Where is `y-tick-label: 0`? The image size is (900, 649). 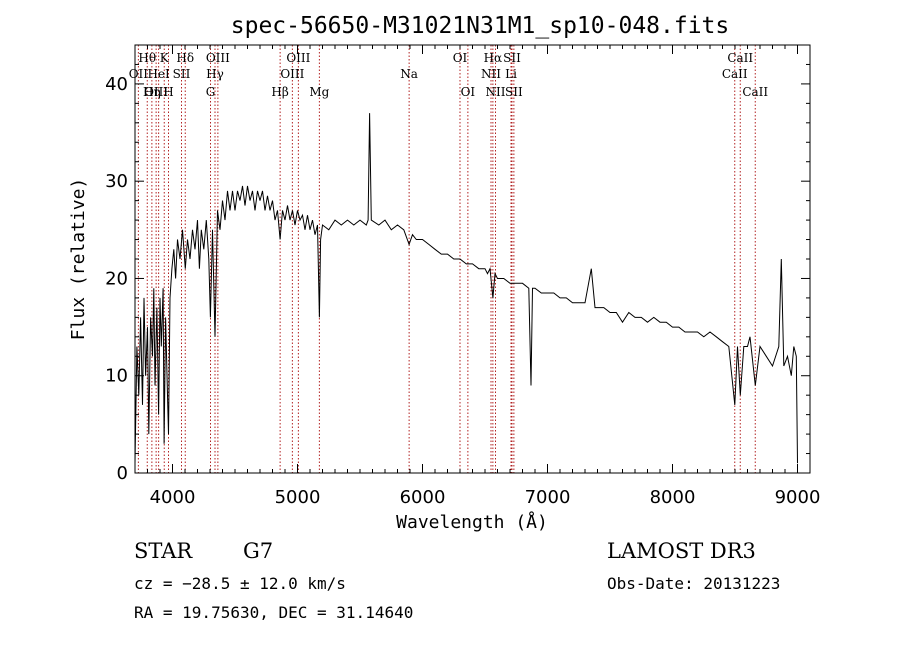
y-tick-label: 0 is located at coordinates (122, 473).